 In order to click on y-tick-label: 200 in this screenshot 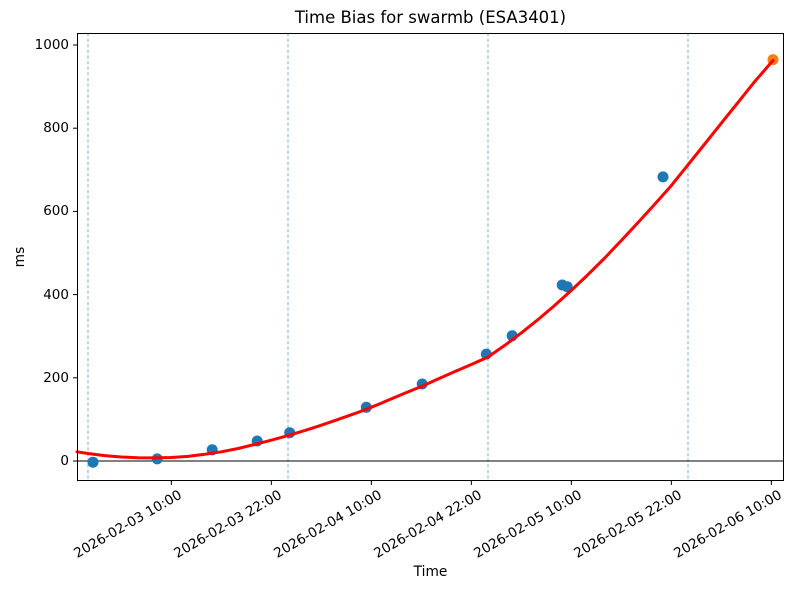, I will do `click(56, 377)`.